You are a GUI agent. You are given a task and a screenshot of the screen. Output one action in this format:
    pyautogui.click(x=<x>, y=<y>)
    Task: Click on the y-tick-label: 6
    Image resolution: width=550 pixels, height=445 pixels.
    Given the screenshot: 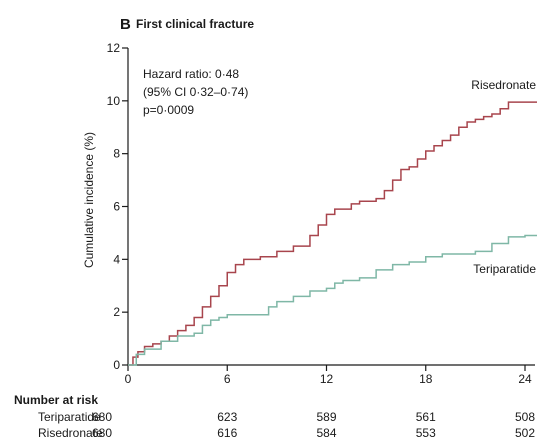 What is the action you would take?
    pyautogui.click(x=116, y=207)
    